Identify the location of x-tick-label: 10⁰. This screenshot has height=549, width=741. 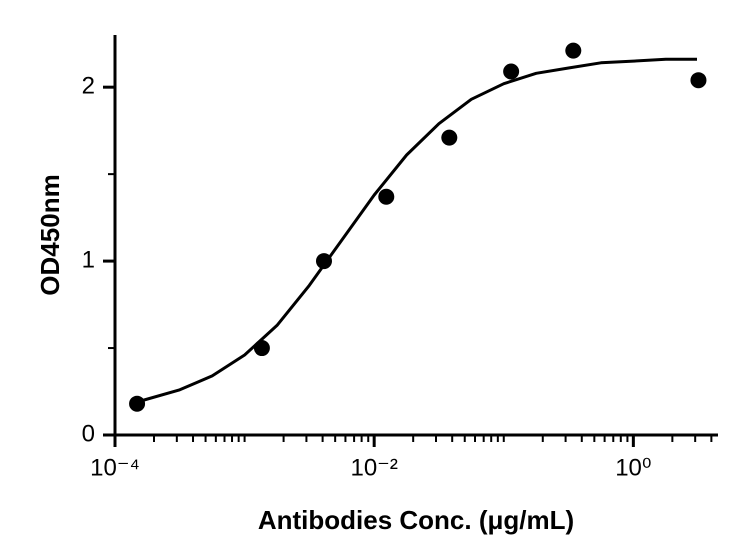
(633, 467).